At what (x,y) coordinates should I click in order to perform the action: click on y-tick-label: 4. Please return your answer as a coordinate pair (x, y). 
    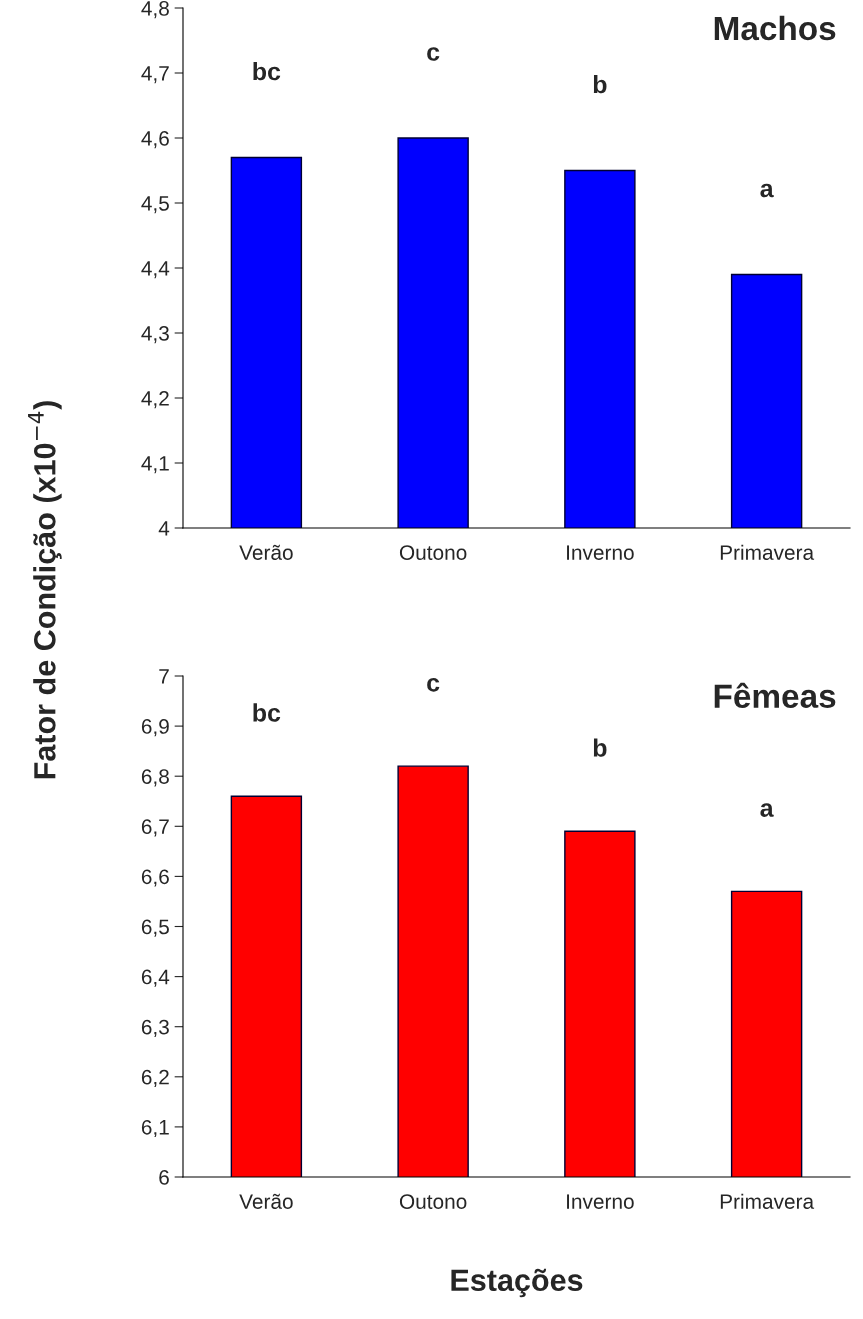
    Looking at the image, I should click on (164, 528).